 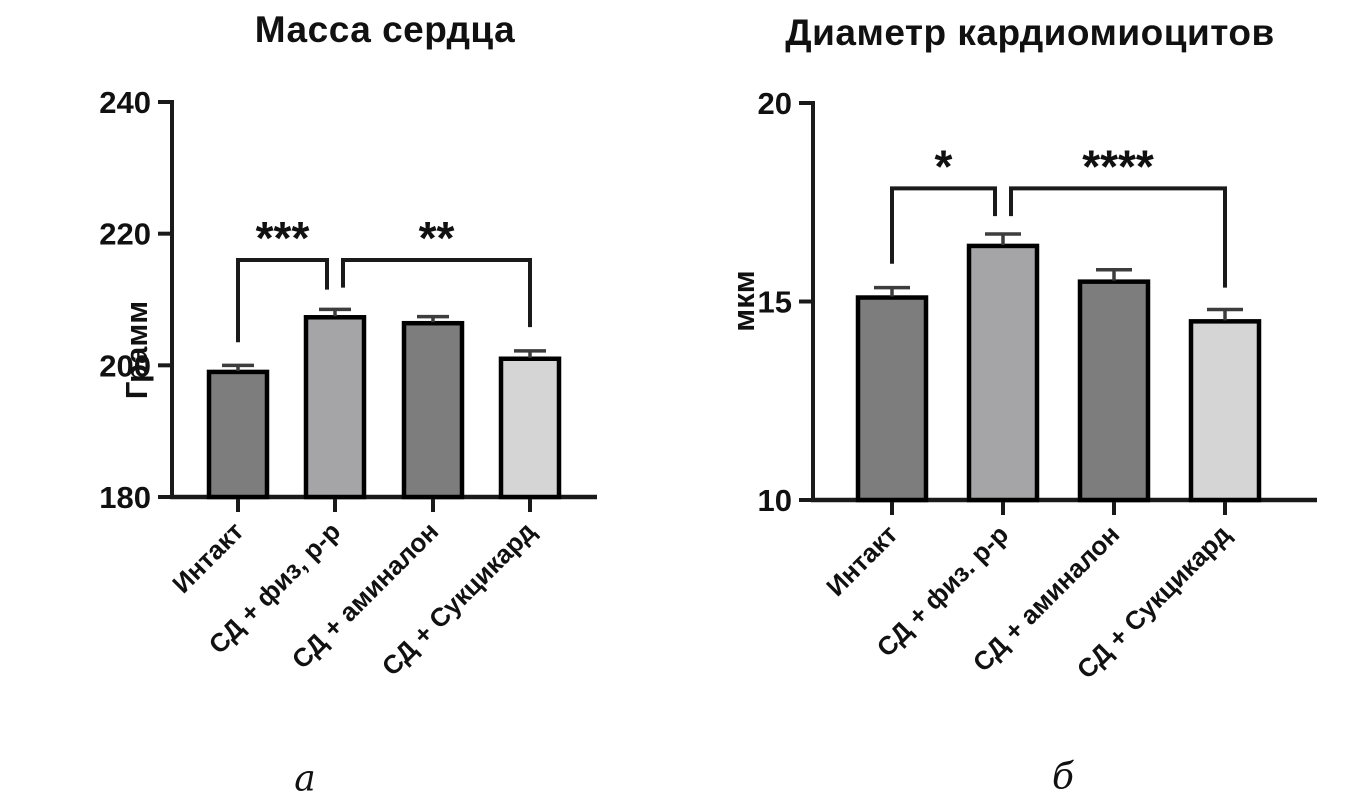 I want to click on panel-letter-a: а, so click(x=305, y=779).